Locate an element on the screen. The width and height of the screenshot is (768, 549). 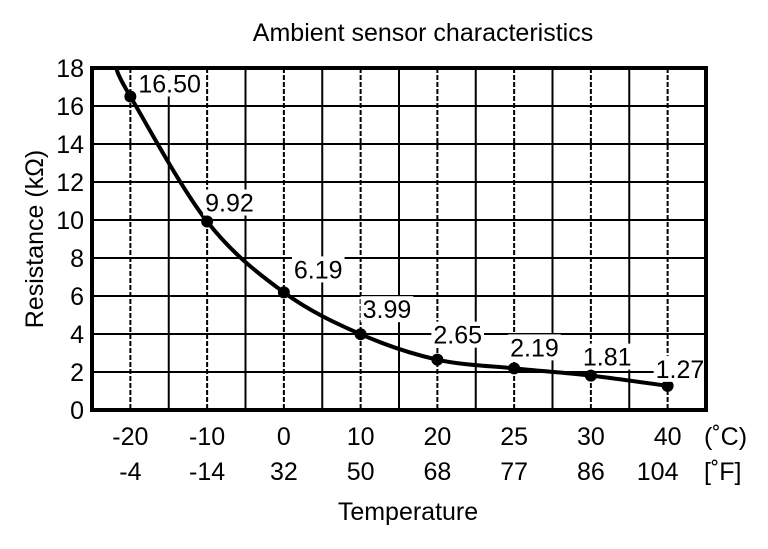
x-tick-label-celsius: 10 is located at coordinates (361, 437).